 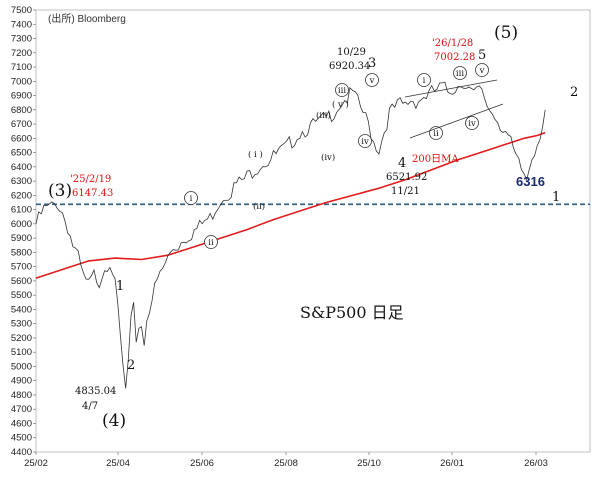 I want to click on circle-iv-2-text: iv, so click(x=472, y=124).